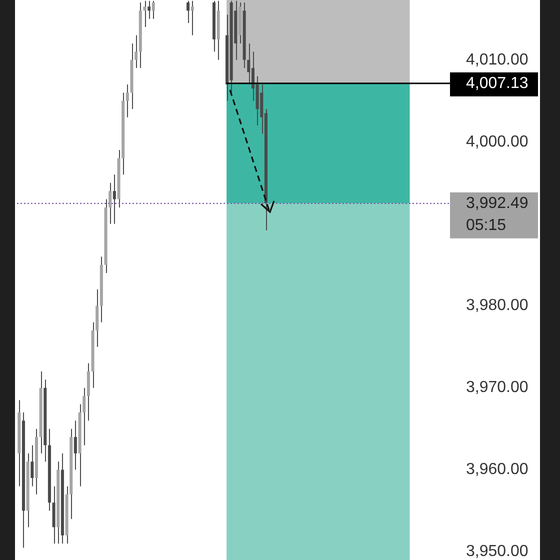  Describe the element at coordinates (497, 305) in the screenshot. I see `y-tick-label: 3,980.00` at that location.